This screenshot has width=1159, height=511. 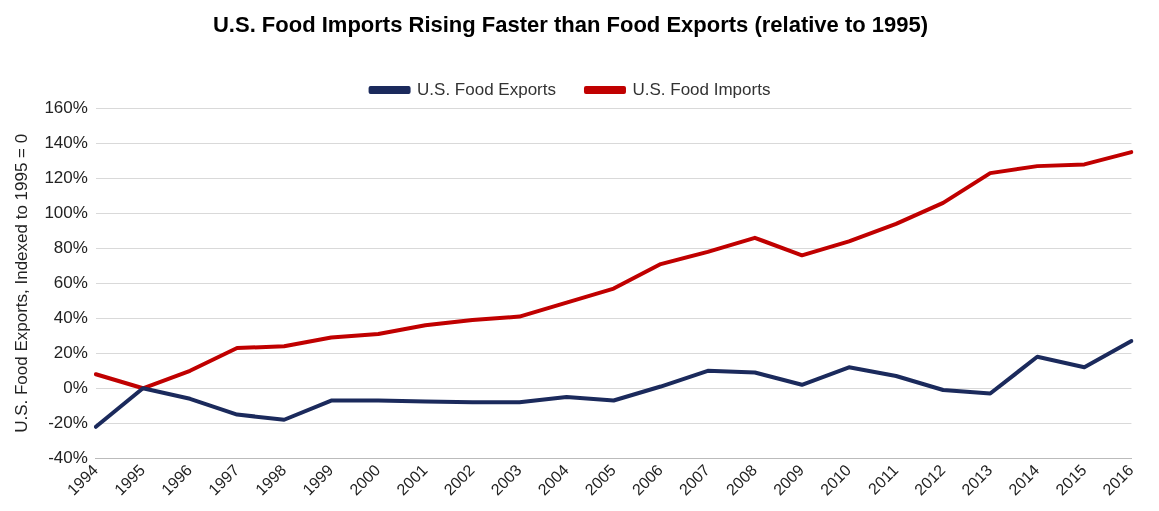 What do you see at coordinates (66, 108) in the screenshot?
I see `y-tick-label: 160%` at bounding box center [66, 108].